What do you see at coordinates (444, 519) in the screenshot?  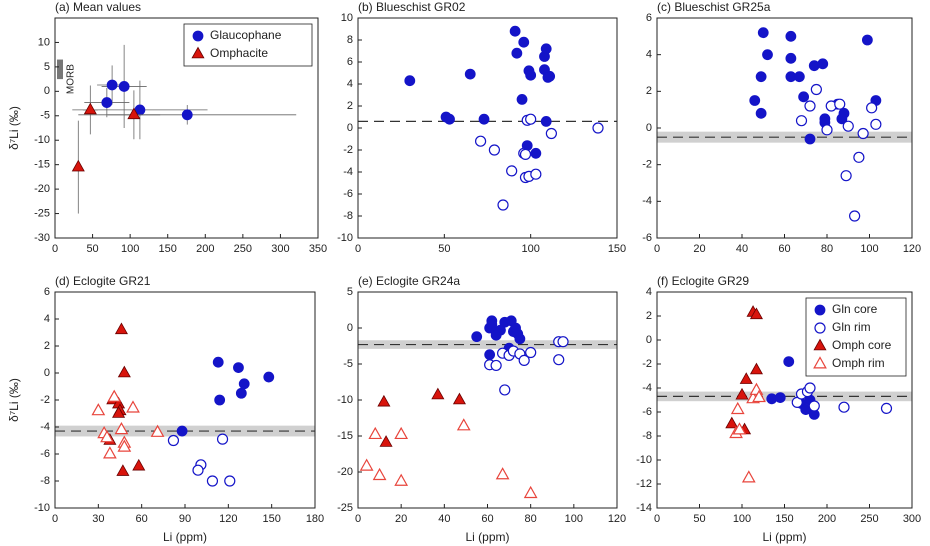 I see `x-tick-label: 40` at bounding box center [444, 519].